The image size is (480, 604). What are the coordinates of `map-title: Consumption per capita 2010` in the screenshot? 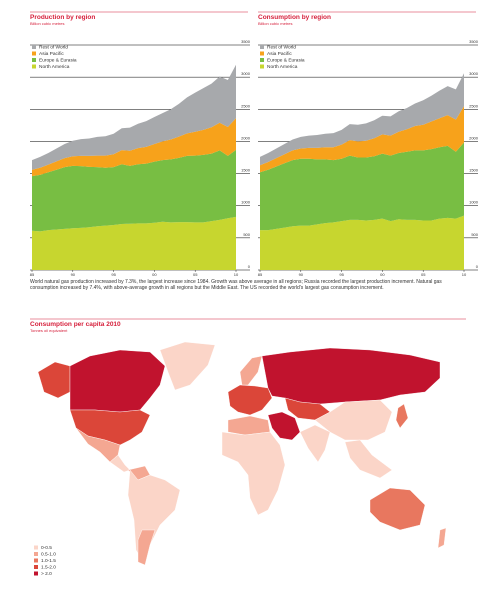 It's located at (75, 324).